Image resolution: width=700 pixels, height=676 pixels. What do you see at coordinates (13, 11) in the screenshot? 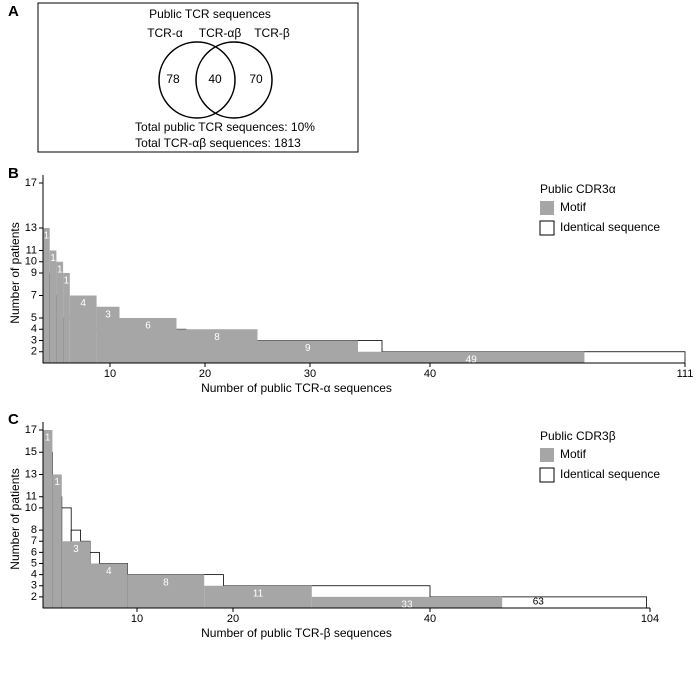
I see `panel-label: A` at bounding box center [13, 11].